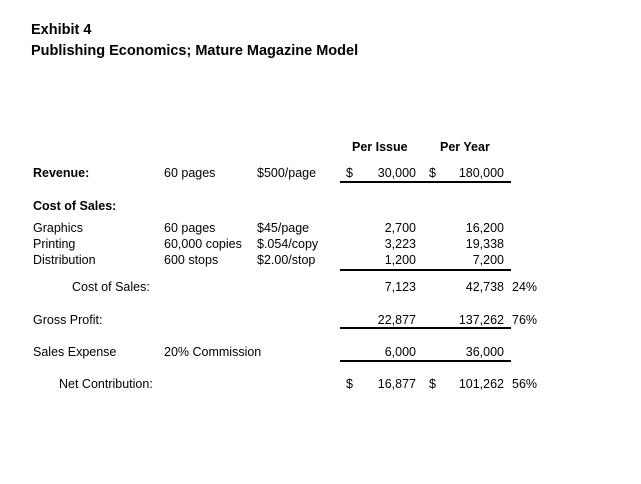 The width and height of the screenshot is (641, 484). Describe the element at coordinates (525, 384) in the screenshot. I see `net-contribution-pct: 56%` at that location.